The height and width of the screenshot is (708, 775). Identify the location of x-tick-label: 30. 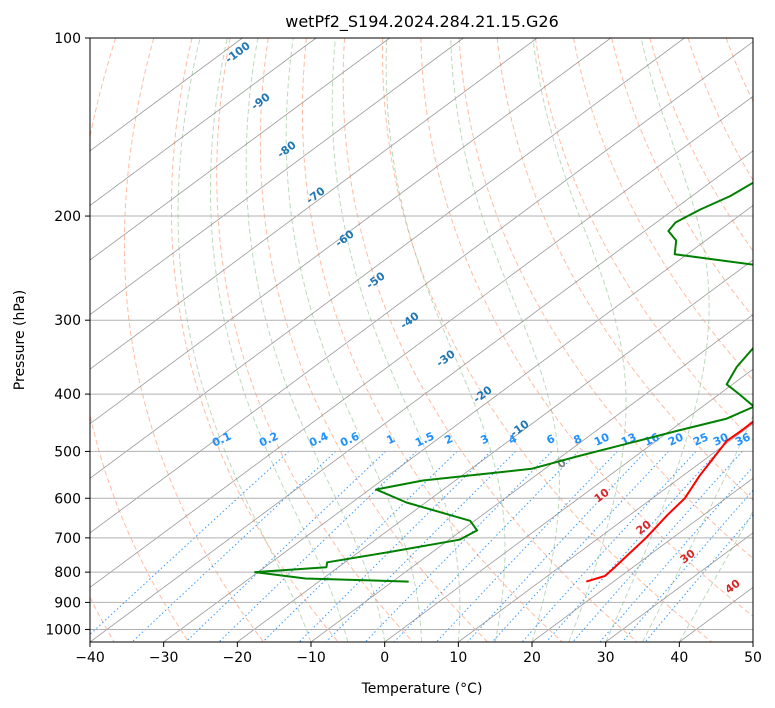
(606, 658).